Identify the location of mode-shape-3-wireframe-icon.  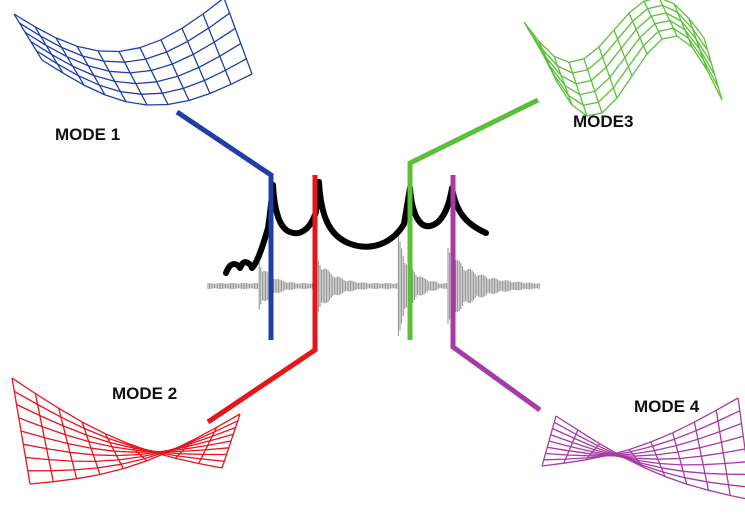
(623, 58).